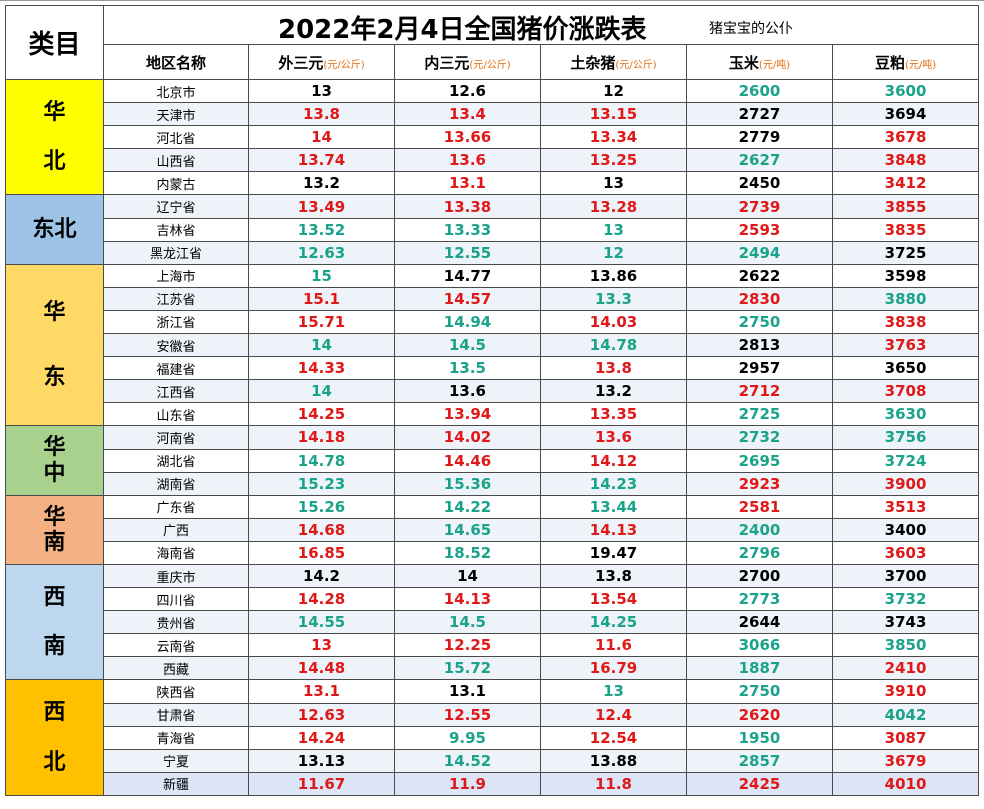 The width and height of the screenshot is (984, 809). Describe the element at coordinates (759, 737) in the screenshot. I see `price-cell: 1950` at that location.